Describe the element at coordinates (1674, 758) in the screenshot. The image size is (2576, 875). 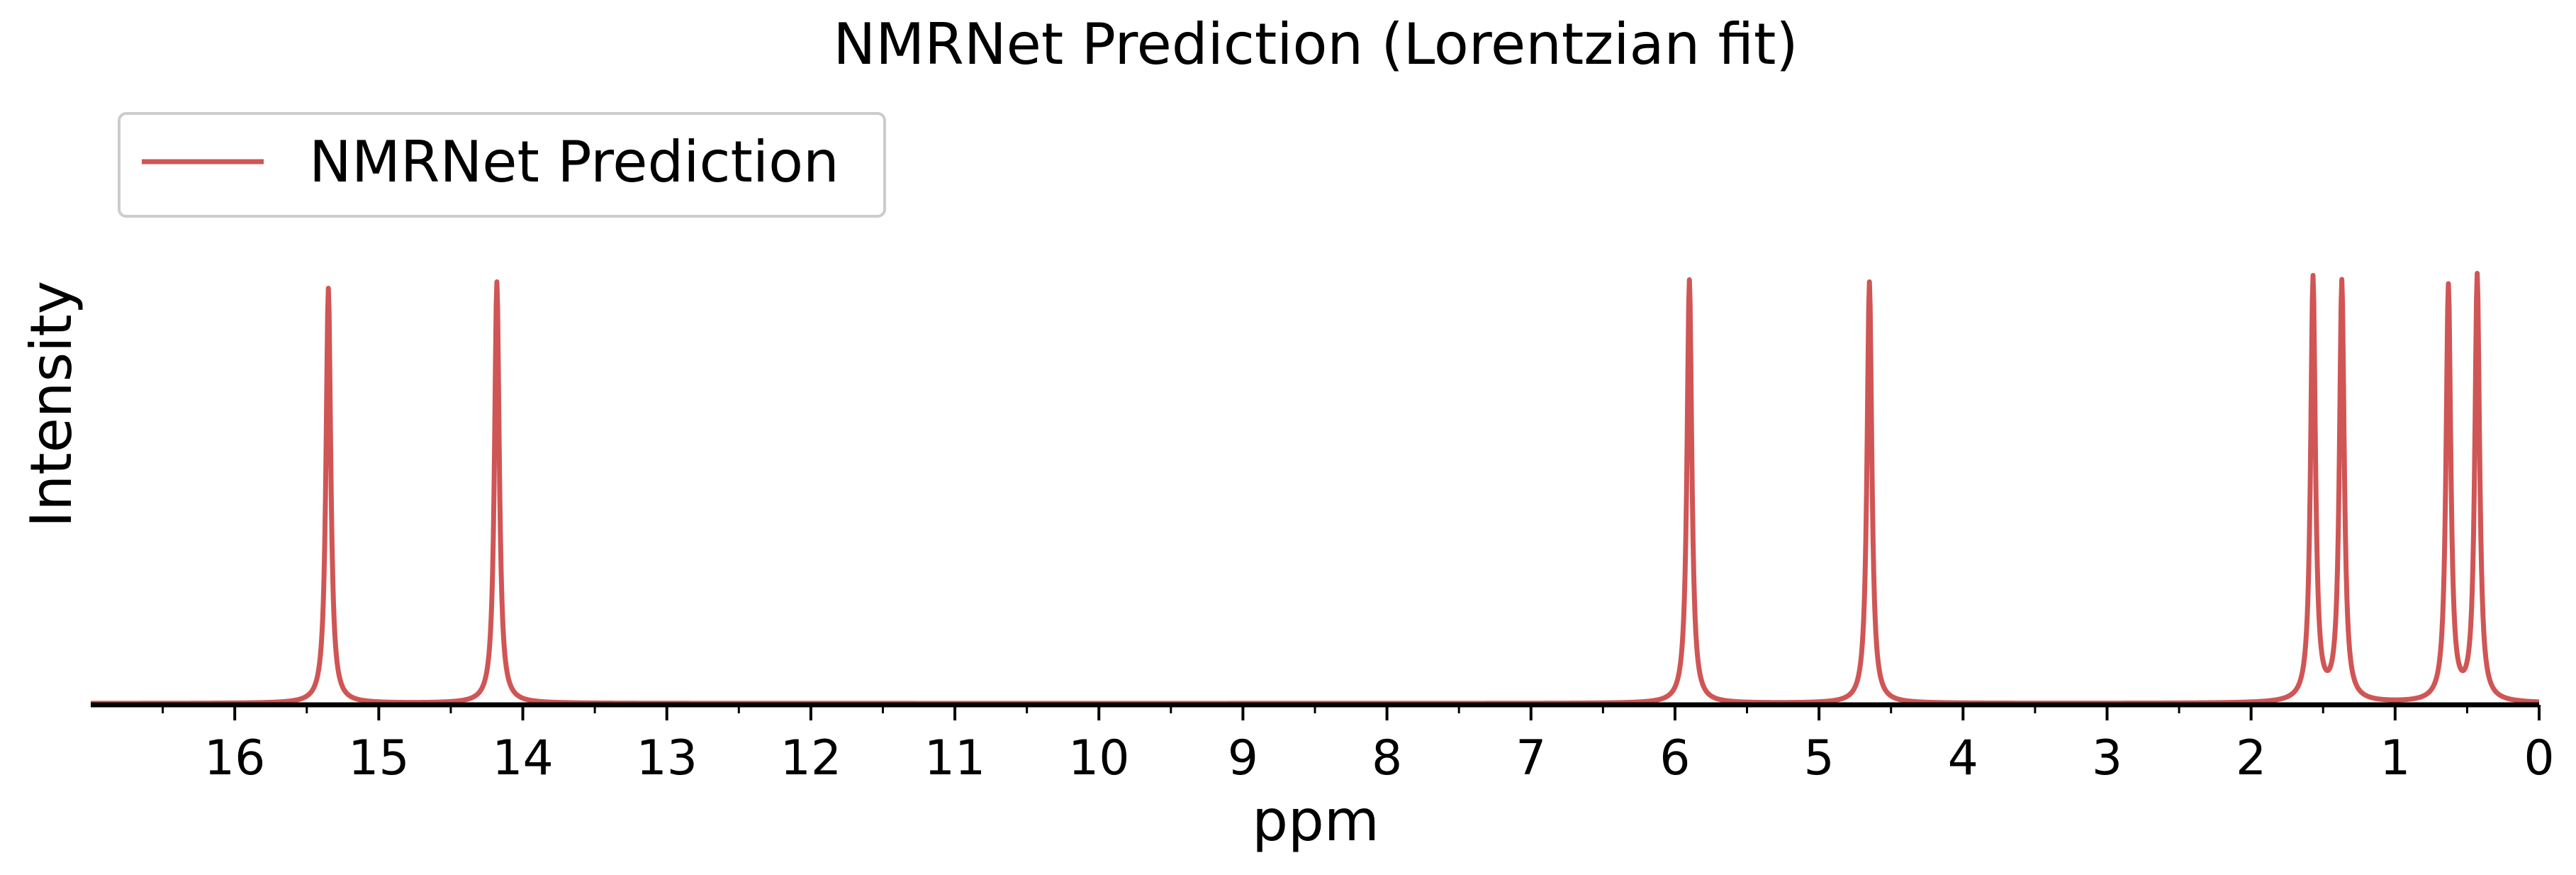
I see `x-tick-label-6: 6` at that location.